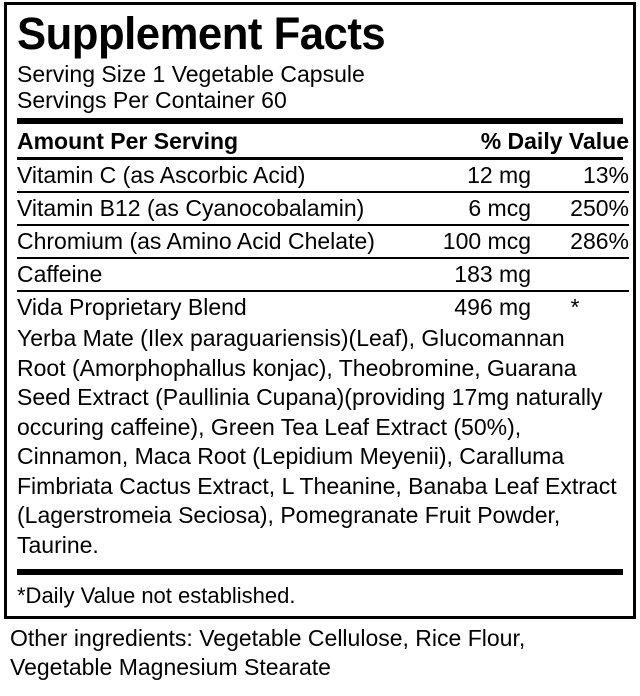  Describe the element at coordinates (191, 74) in the screenshot. I see `serving-size-line: Serving Size 1 Vegetable Capsule` at that location.